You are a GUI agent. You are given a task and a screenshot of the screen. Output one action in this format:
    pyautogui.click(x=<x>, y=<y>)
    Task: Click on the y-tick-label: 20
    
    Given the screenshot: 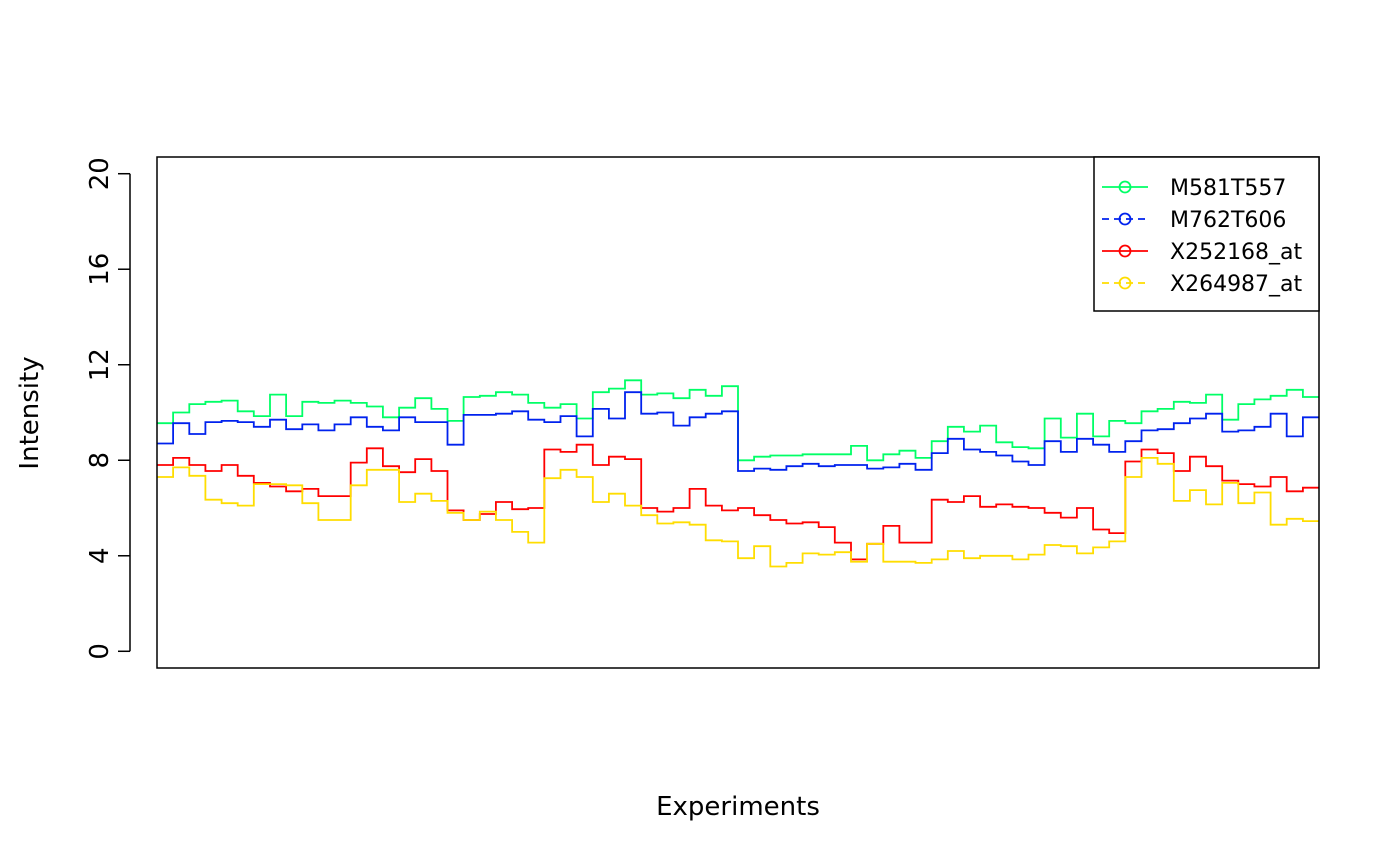 What is the action you would take?
    pyautogui.click(x=100, y=173)
    